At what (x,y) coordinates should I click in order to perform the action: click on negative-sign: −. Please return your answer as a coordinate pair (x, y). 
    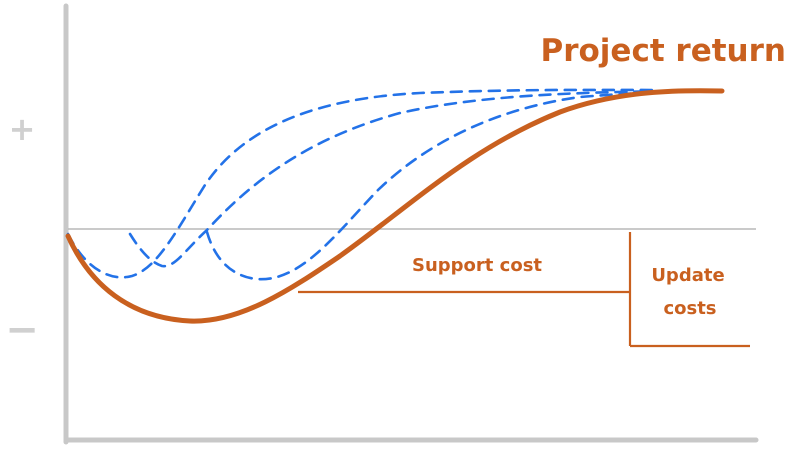
    Looking at the image, I should click on (22, 330).